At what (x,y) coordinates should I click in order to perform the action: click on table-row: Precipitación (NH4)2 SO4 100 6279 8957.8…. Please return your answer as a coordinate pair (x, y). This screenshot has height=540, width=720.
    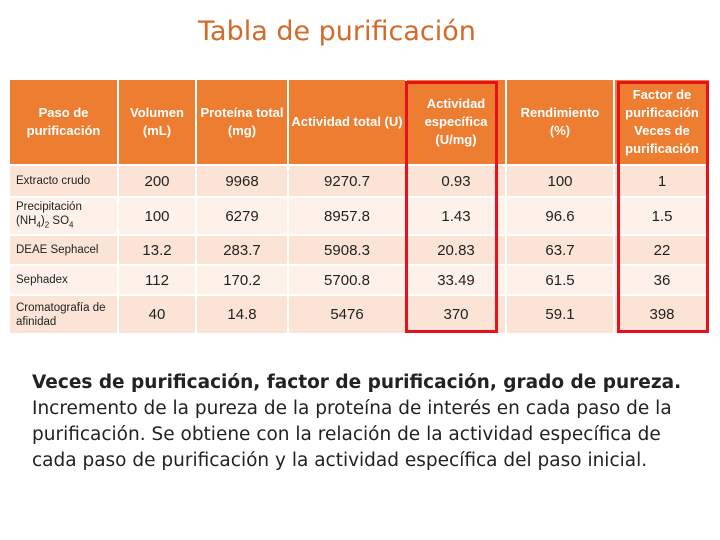
    Looking at the image, I should click on (360, 215).